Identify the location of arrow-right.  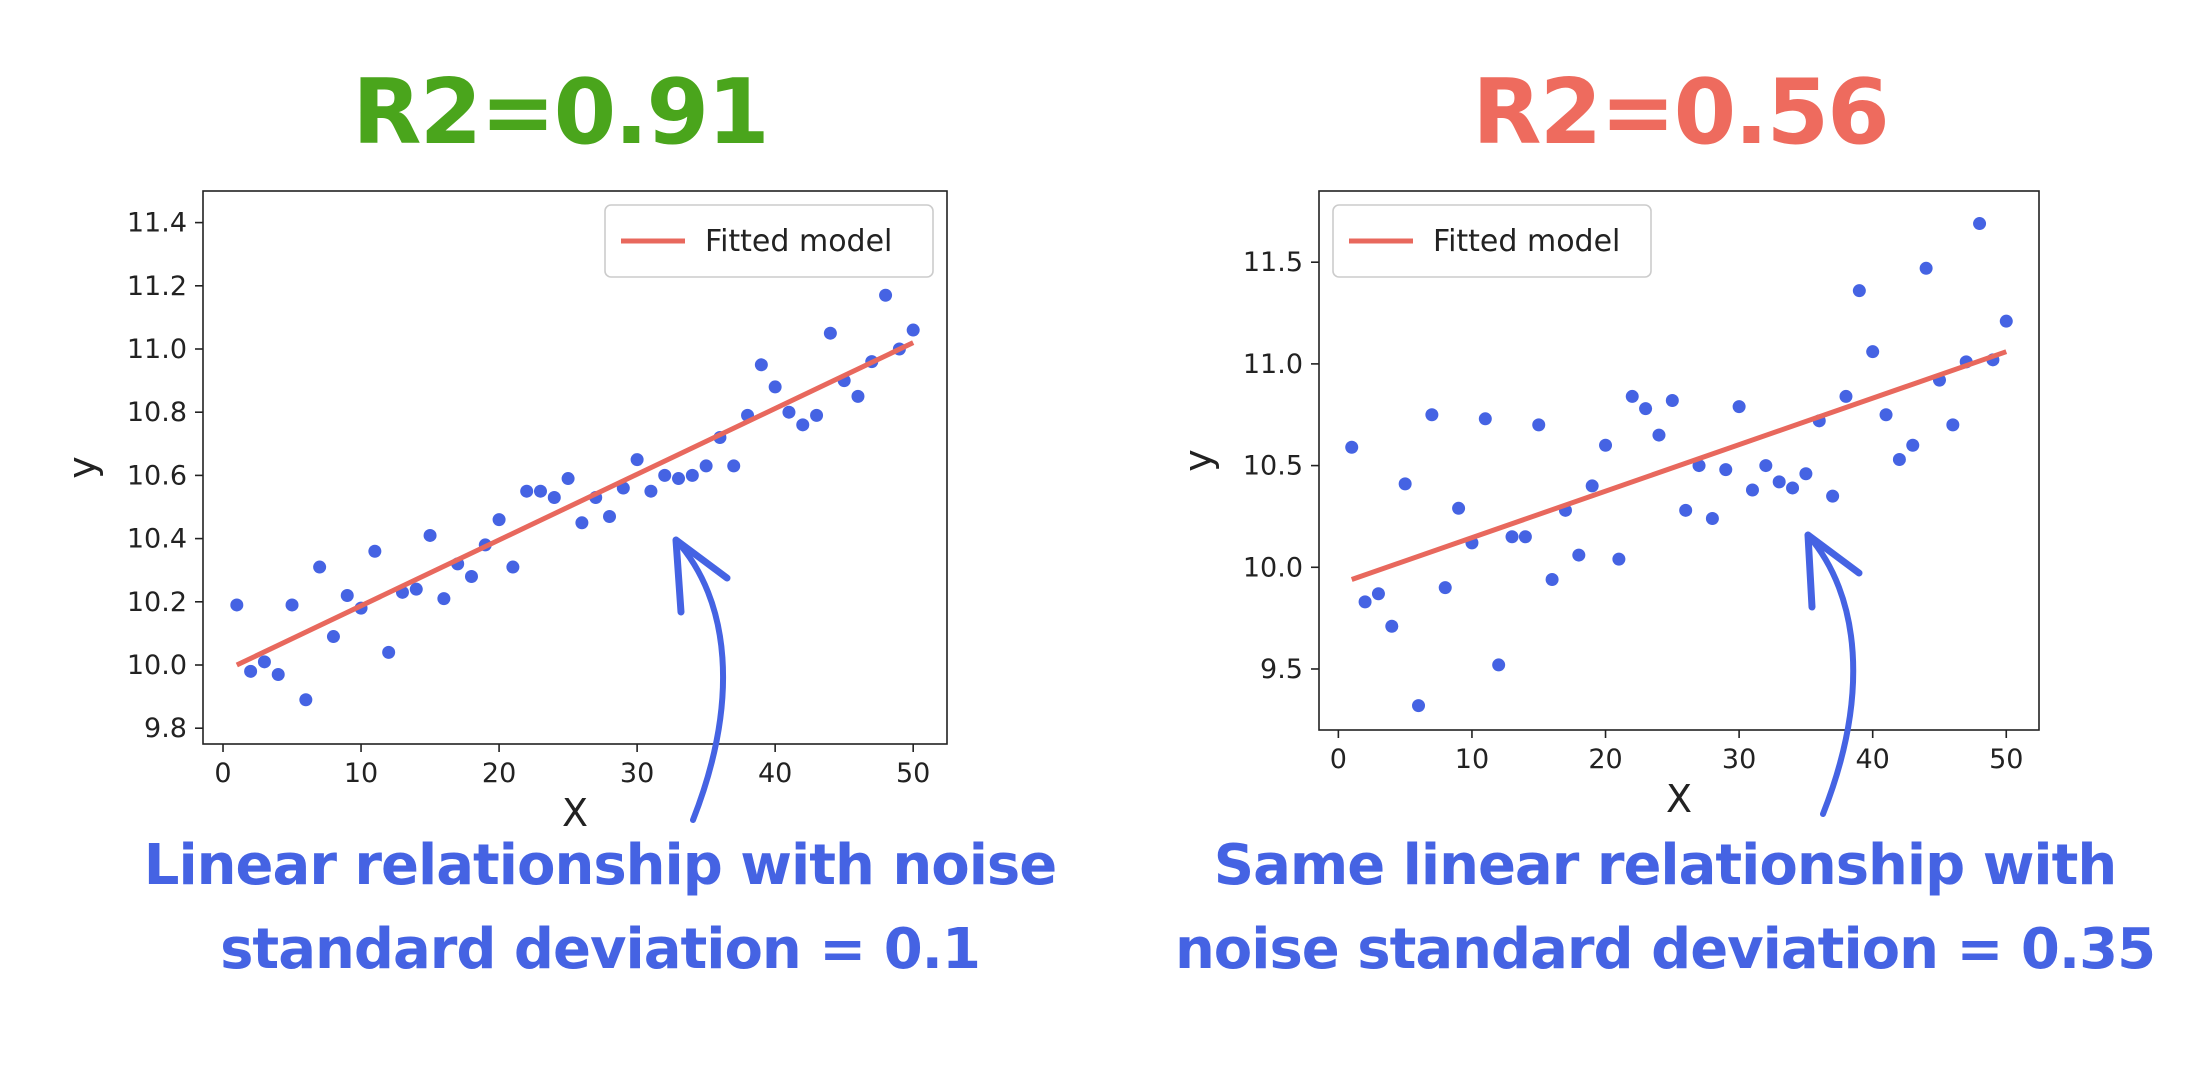
(1833, 674).